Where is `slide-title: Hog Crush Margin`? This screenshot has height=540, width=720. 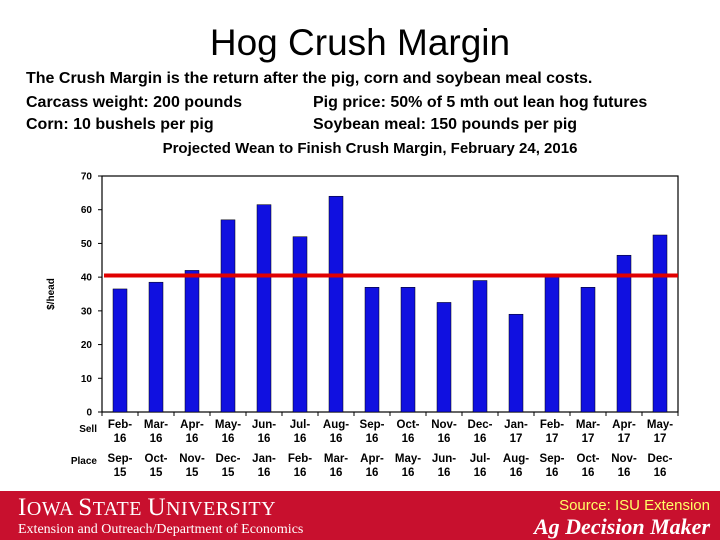 slide-title: Hog Crush Margin is located at coordinates (360, 42).